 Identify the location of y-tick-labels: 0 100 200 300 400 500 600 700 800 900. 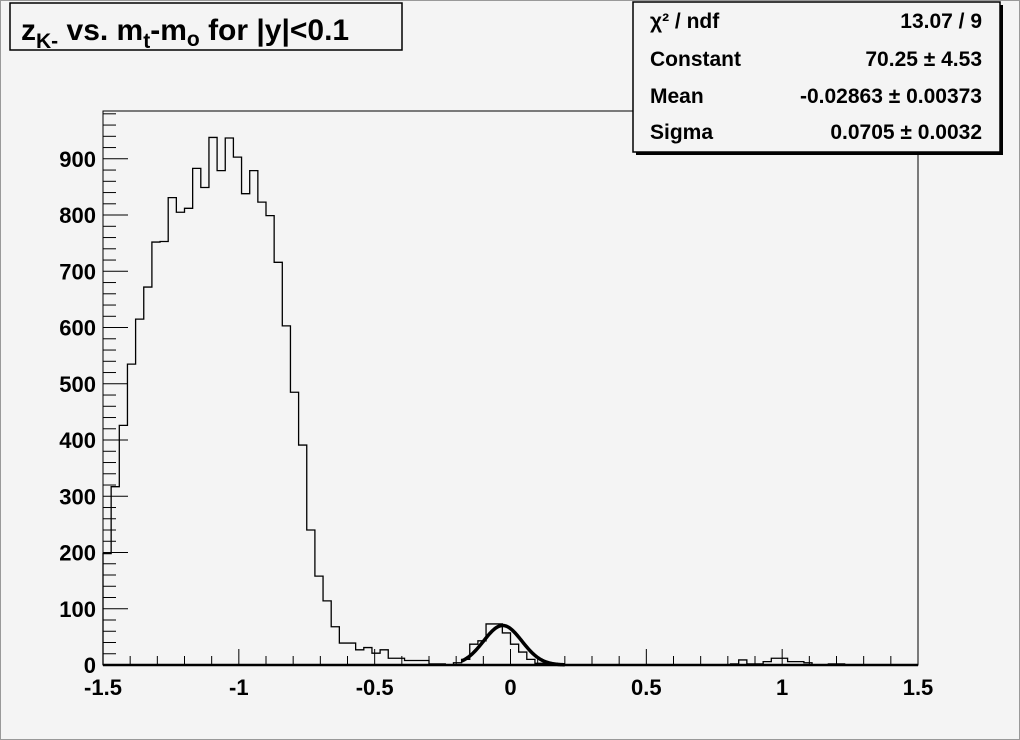
(77, 412).